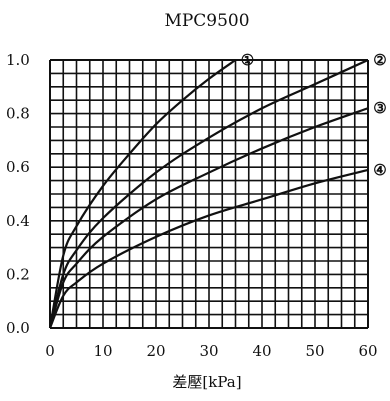  What do you see at coordinates (18, 274) in the screenshot?
I see `y-tick-label: 0.2` at bounding box center [18, 274].